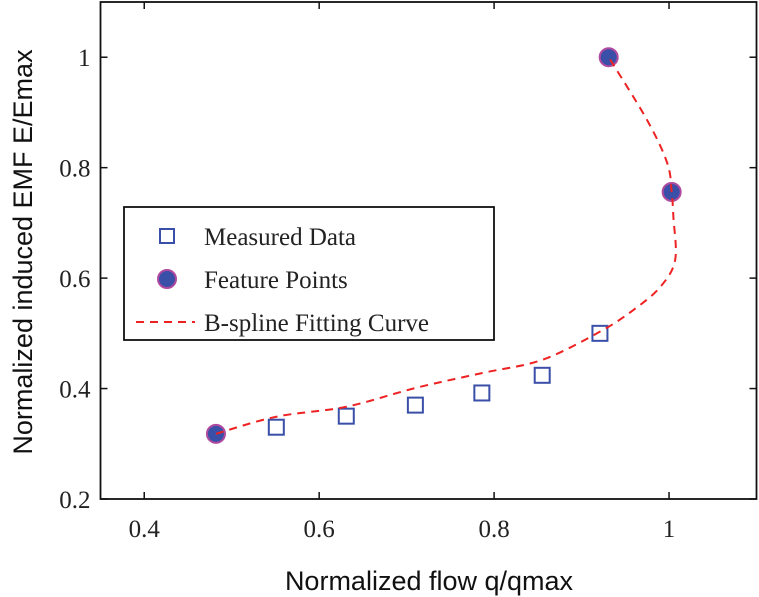  I want to click on y-tick-label: 1, so click(84, 58).